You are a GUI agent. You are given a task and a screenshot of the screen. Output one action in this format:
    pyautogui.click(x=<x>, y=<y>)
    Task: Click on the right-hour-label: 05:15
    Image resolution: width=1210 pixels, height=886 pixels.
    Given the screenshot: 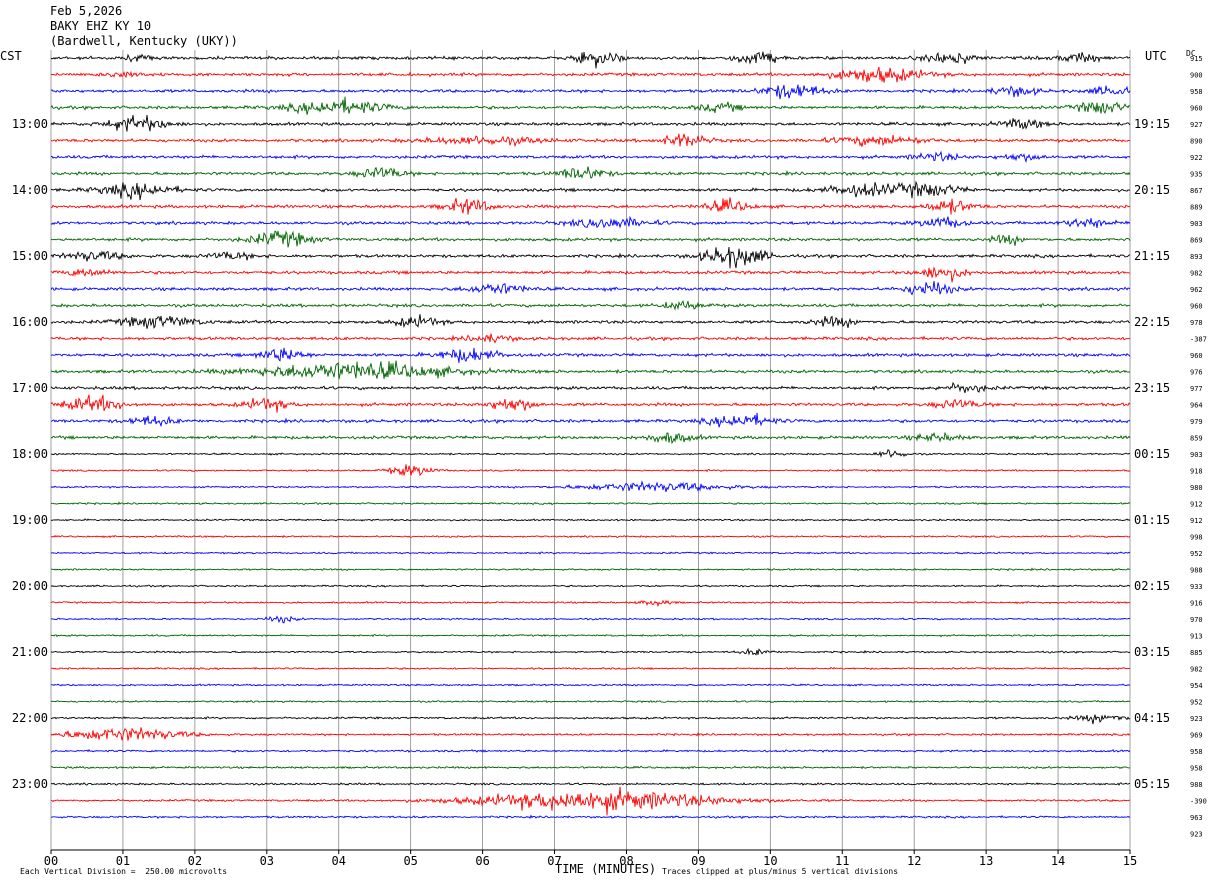 What is the action you would take?
    pyautogui.click(x=1152, y=784)
    